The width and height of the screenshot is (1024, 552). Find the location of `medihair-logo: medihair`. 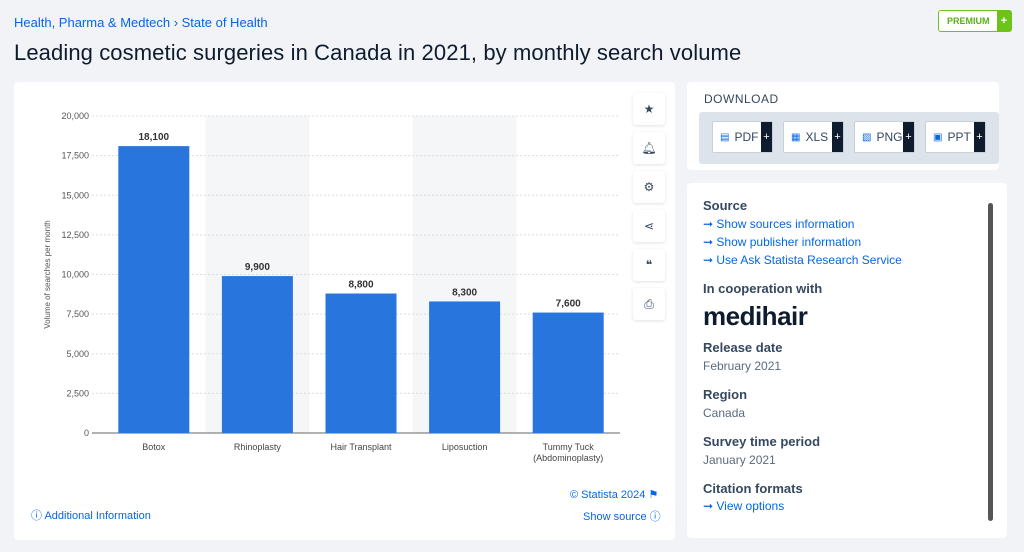

medihair-logo: medihair is located at coordinates (755, 316).